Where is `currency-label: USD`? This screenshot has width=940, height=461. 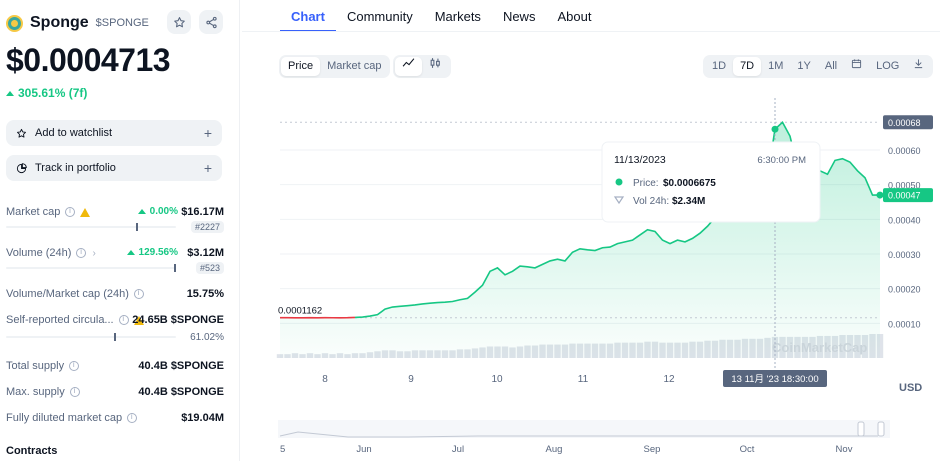
currency-label: USD is located at coordinates (911, 388).